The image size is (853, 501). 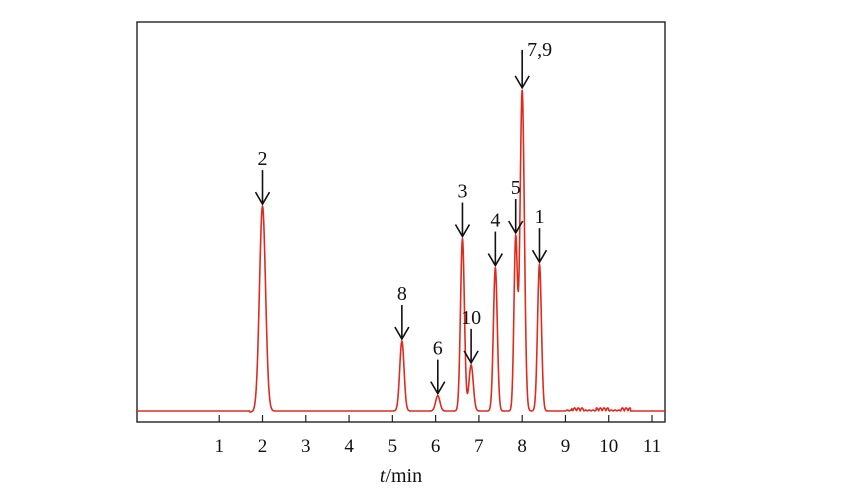 I want to click on x-tick-label-10: 10, so click(x=608, y=446).